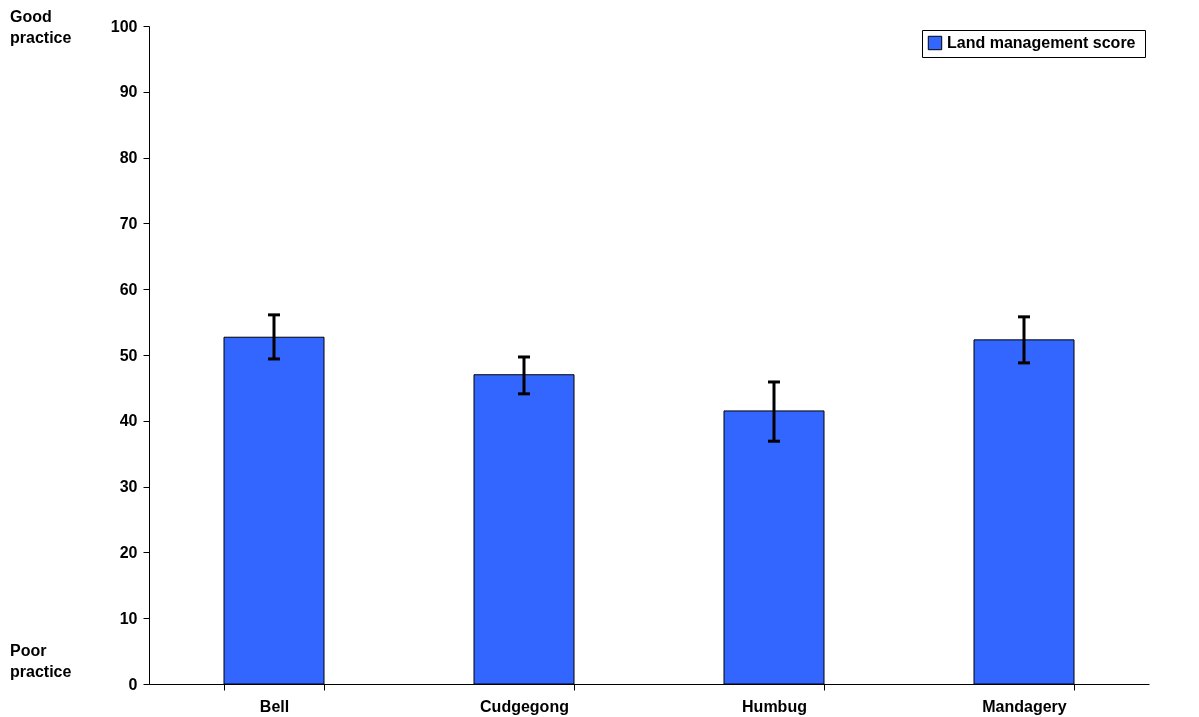 The image size is (1199, 717). What do you see at coordinates (124, 26) in the screenshot?
I see `y-tick-label: 100` at bounding box center [124, 26].